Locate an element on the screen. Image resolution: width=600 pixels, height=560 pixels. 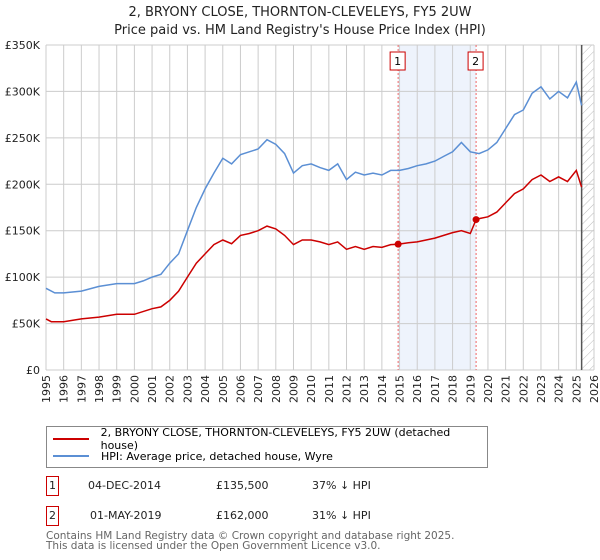
y-tick-label: £250K is located at coordinates (23, 138).